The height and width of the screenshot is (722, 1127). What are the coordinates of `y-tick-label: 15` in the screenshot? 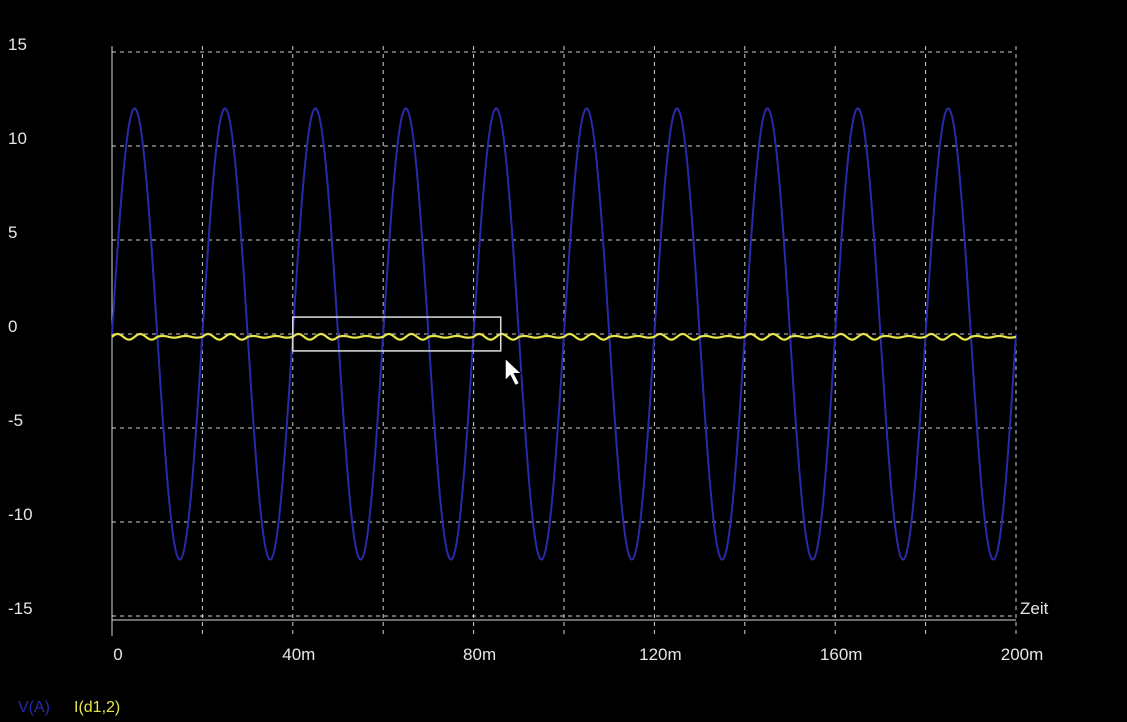 It's located at (17, 44).